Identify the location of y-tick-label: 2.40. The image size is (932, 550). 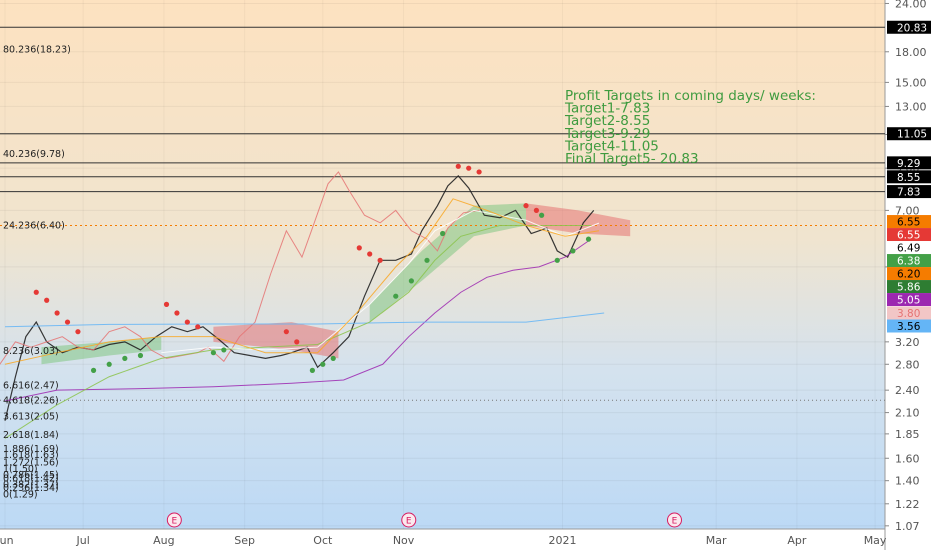
(907, 390).